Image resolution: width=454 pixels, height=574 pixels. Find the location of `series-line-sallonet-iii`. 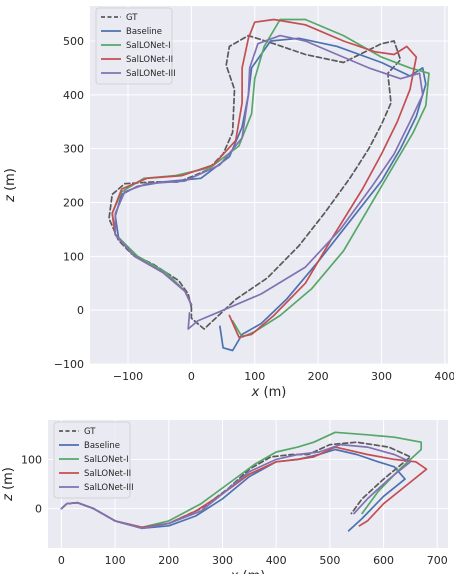

series-line-sallonet-iii is located at coordinates (236, 486).